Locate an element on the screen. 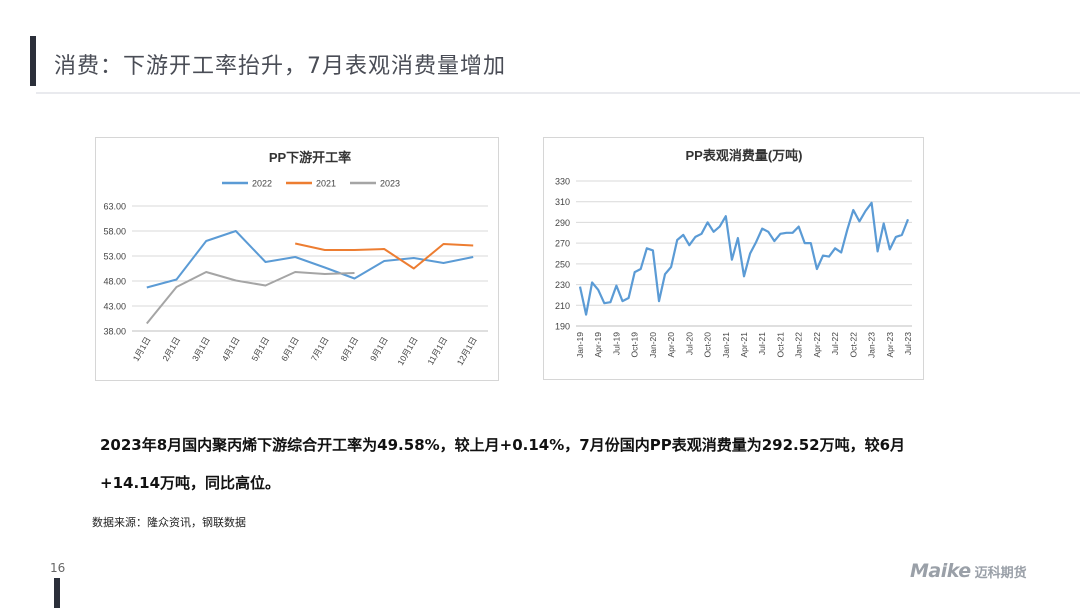 The height and width of the screenshot is (608, 1080). legend-label-2022: 2022 is located at coordinates (262, 184).